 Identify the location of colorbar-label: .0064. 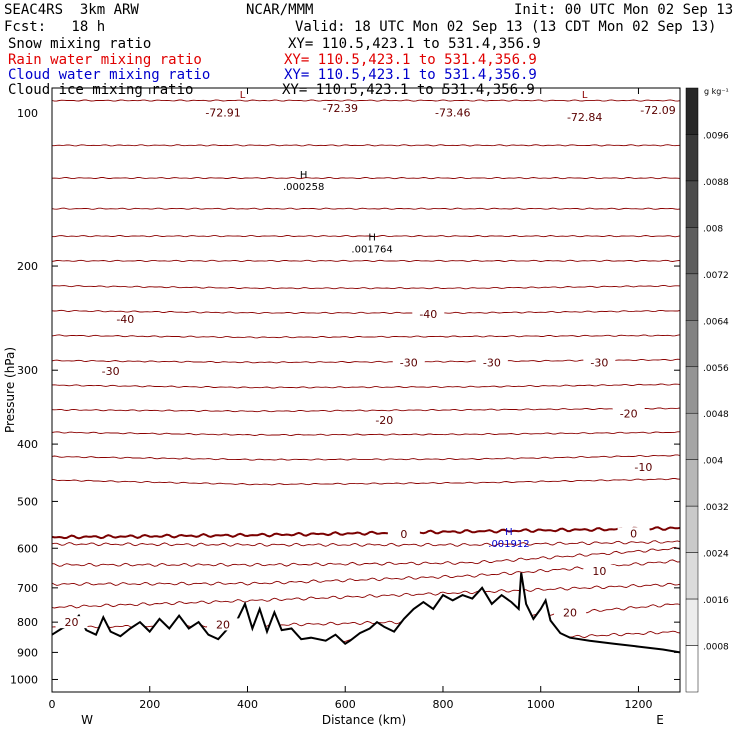
(716, 322).